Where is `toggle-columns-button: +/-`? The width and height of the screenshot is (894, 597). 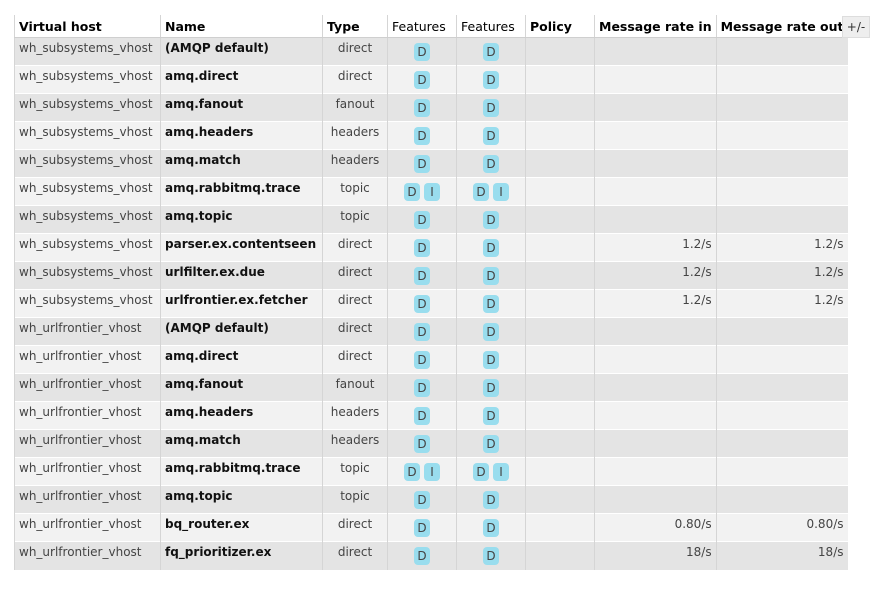 toggle-columns-button: +/- is located at coordinates (856, 27).